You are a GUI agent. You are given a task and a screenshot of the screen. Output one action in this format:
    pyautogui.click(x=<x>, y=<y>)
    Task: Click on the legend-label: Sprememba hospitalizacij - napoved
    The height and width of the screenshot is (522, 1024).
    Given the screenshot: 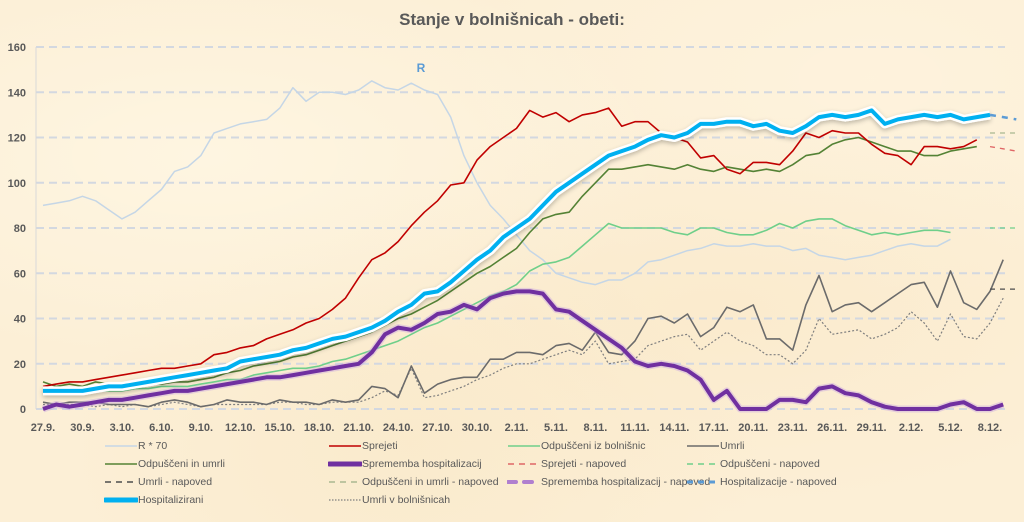 What is the action you would take?
    pyautogui.click(x=626, y=482)
    